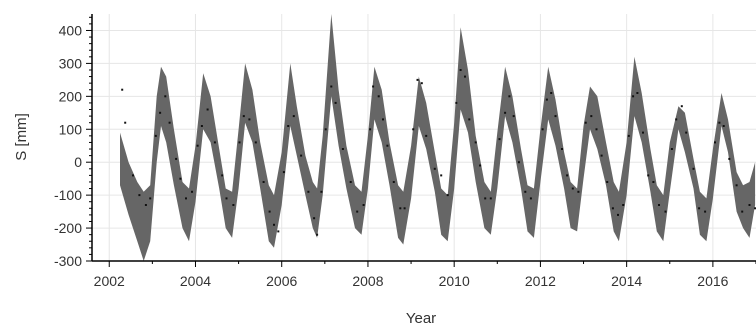  I want to click on x-tick-label: 2016, so click(712, 281).